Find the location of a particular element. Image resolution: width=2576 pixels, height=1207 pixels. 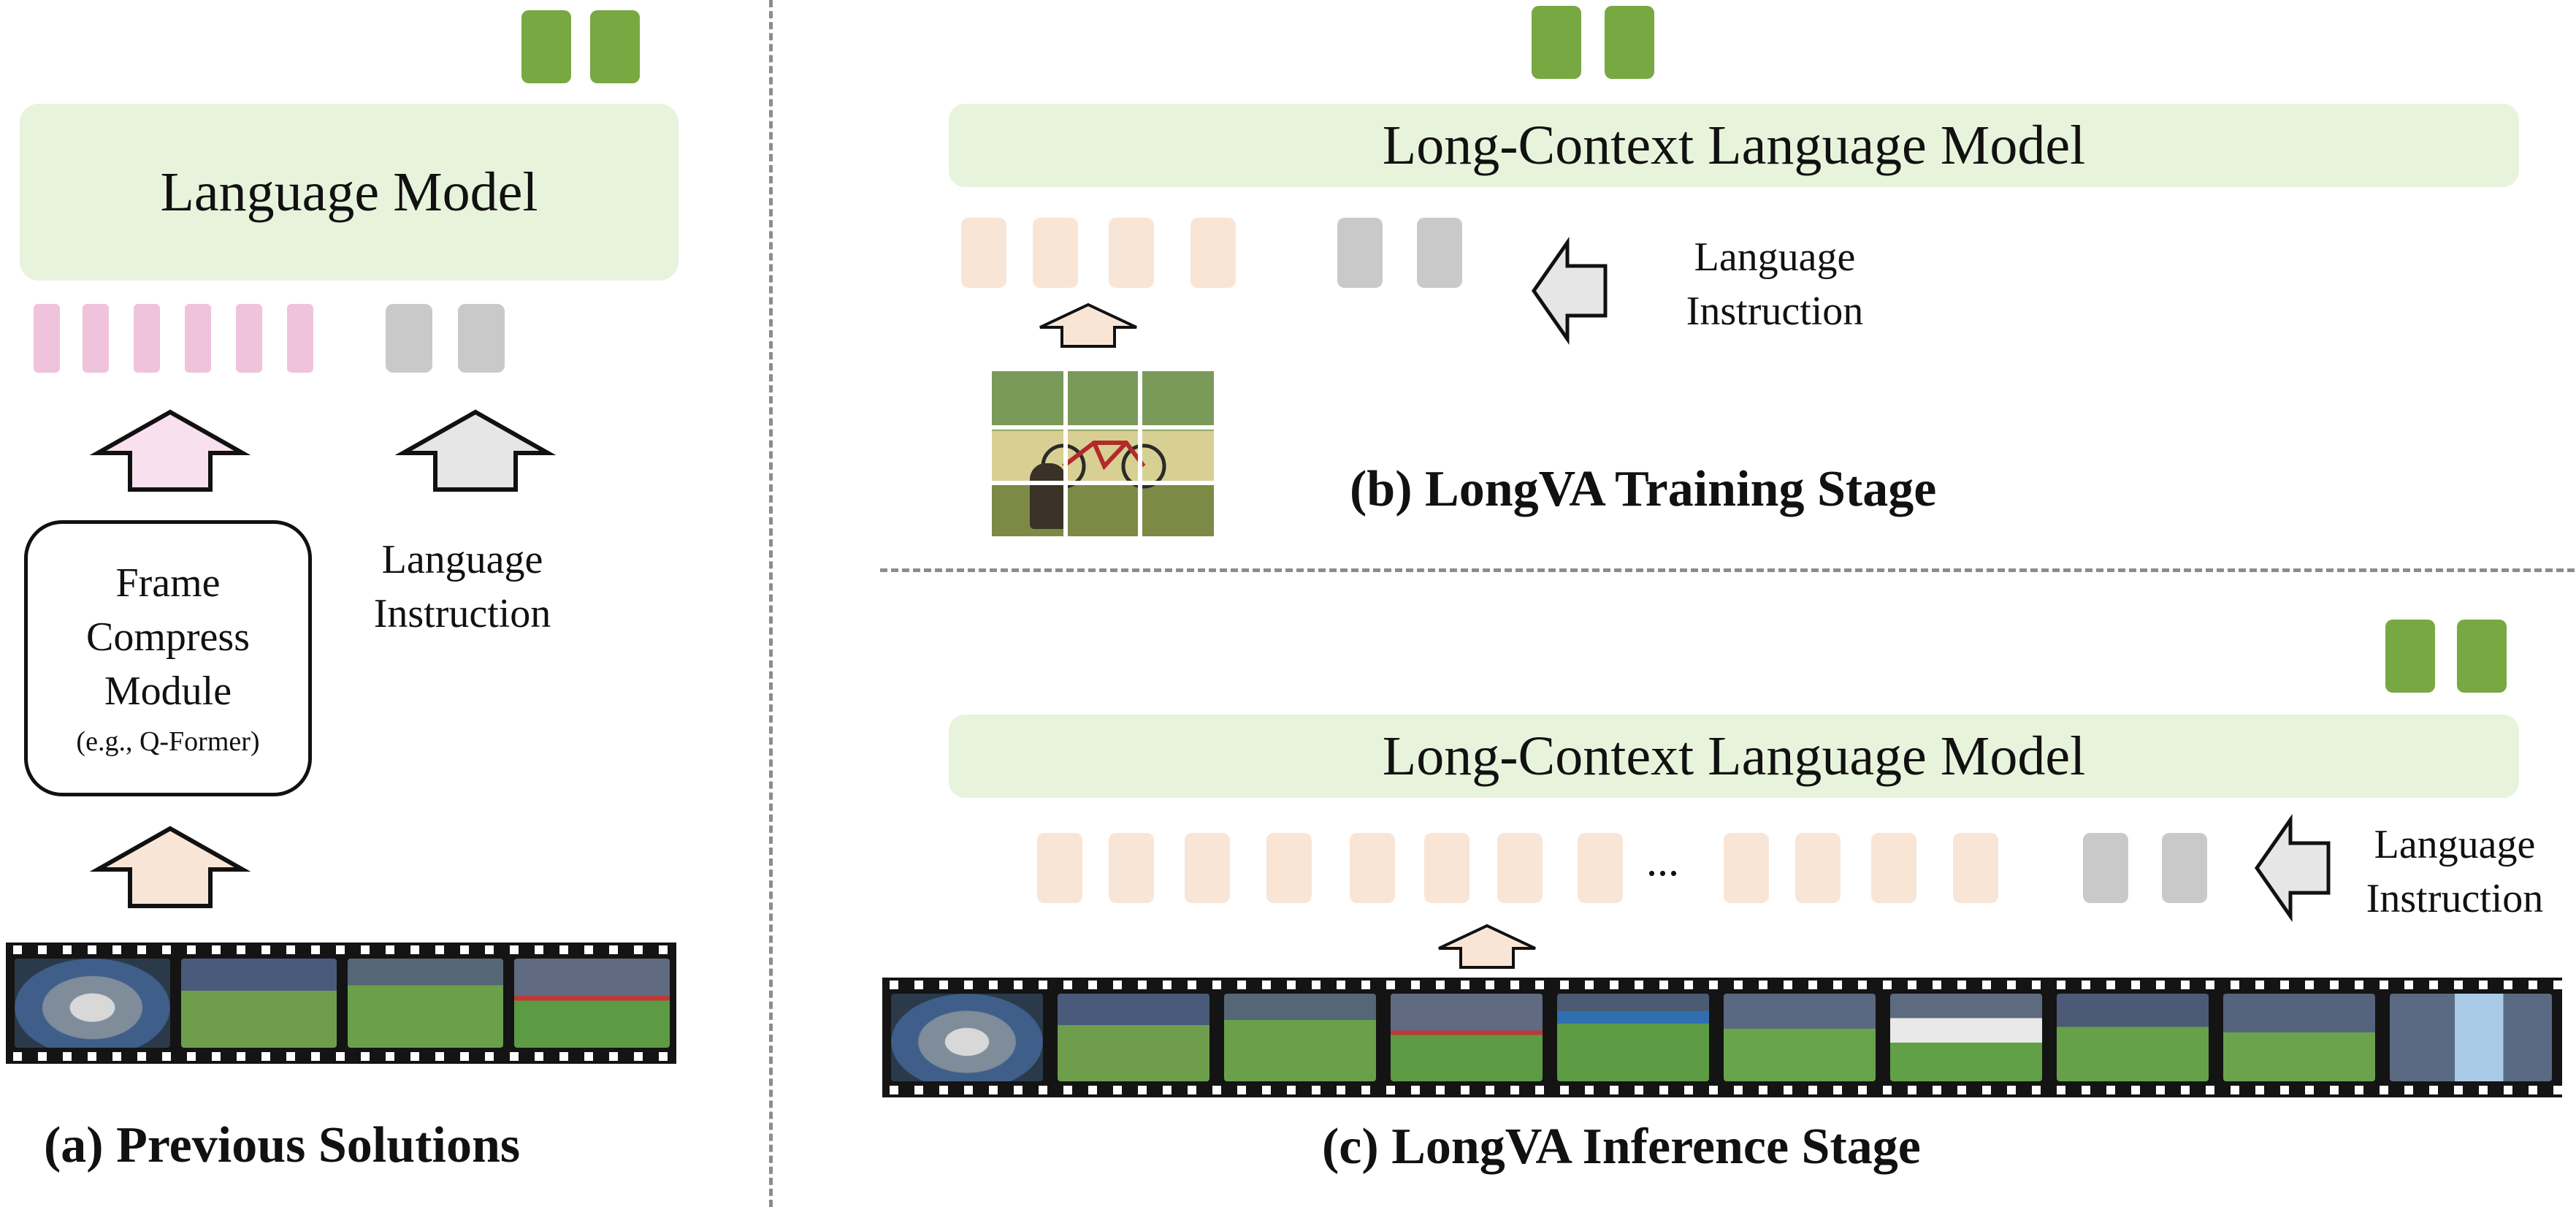

compress-module-line3: Module is located at coordinates (168, 691).